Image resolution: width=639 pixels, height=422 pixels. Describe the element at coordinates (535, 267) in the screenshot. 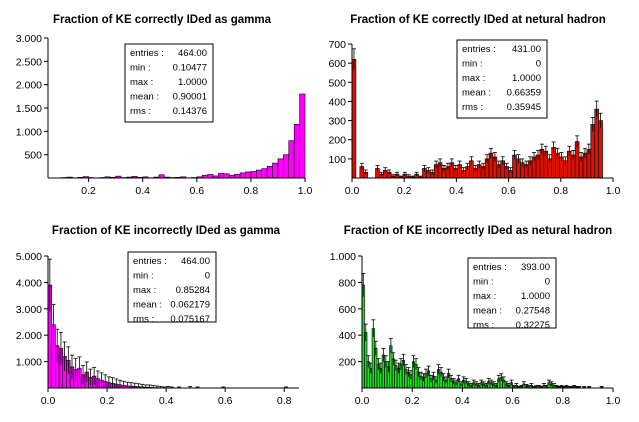

I see `stat-value-entries: 393.00` at that location.